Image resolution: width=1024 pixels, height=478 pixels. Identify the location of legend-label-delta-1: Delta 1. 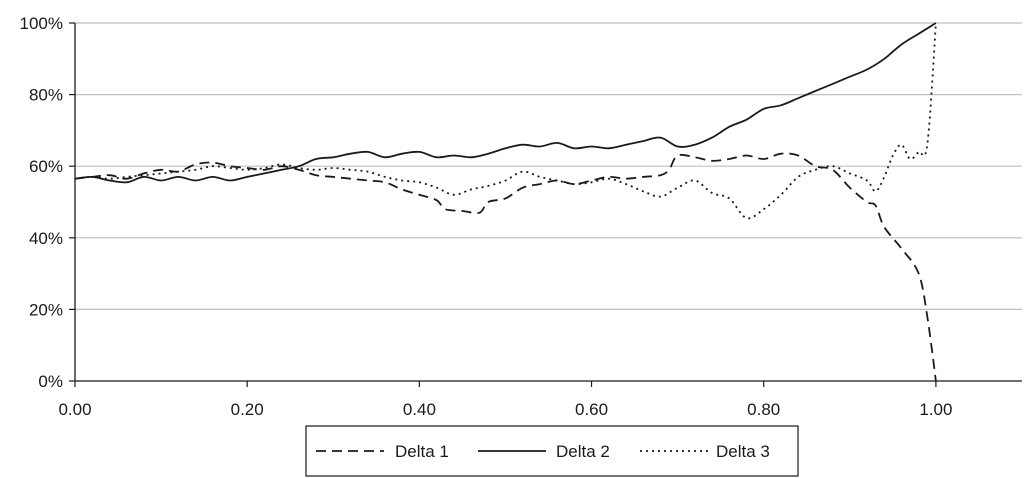
(422, 451).